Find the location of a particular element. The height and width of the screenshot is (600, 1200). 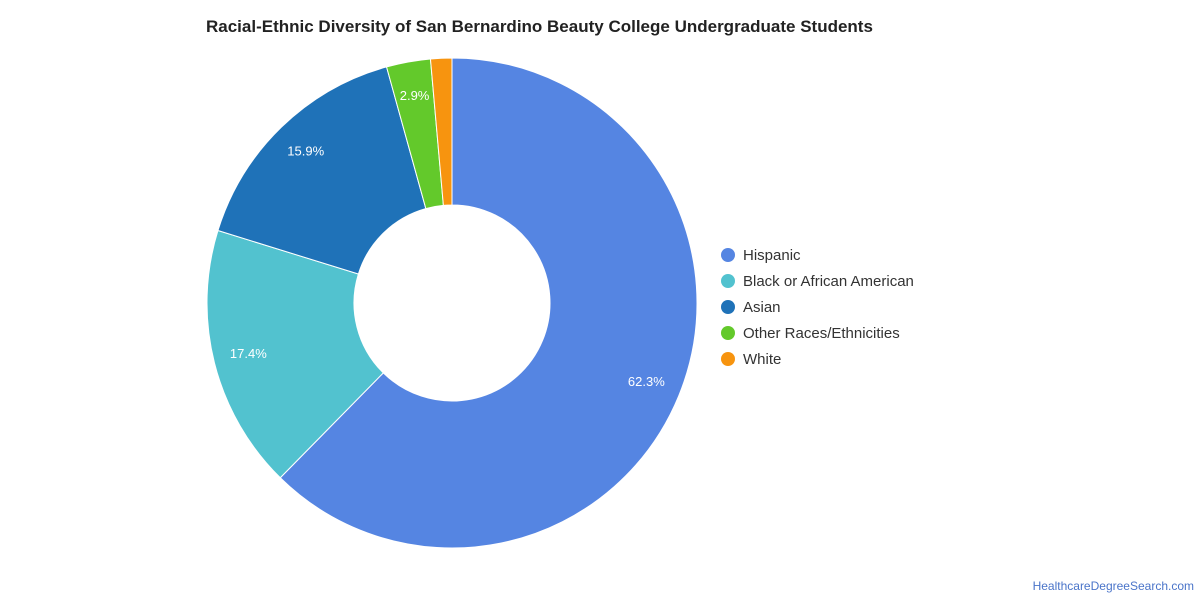

legend-label: Hispanic is located at coordinates (772, 255).